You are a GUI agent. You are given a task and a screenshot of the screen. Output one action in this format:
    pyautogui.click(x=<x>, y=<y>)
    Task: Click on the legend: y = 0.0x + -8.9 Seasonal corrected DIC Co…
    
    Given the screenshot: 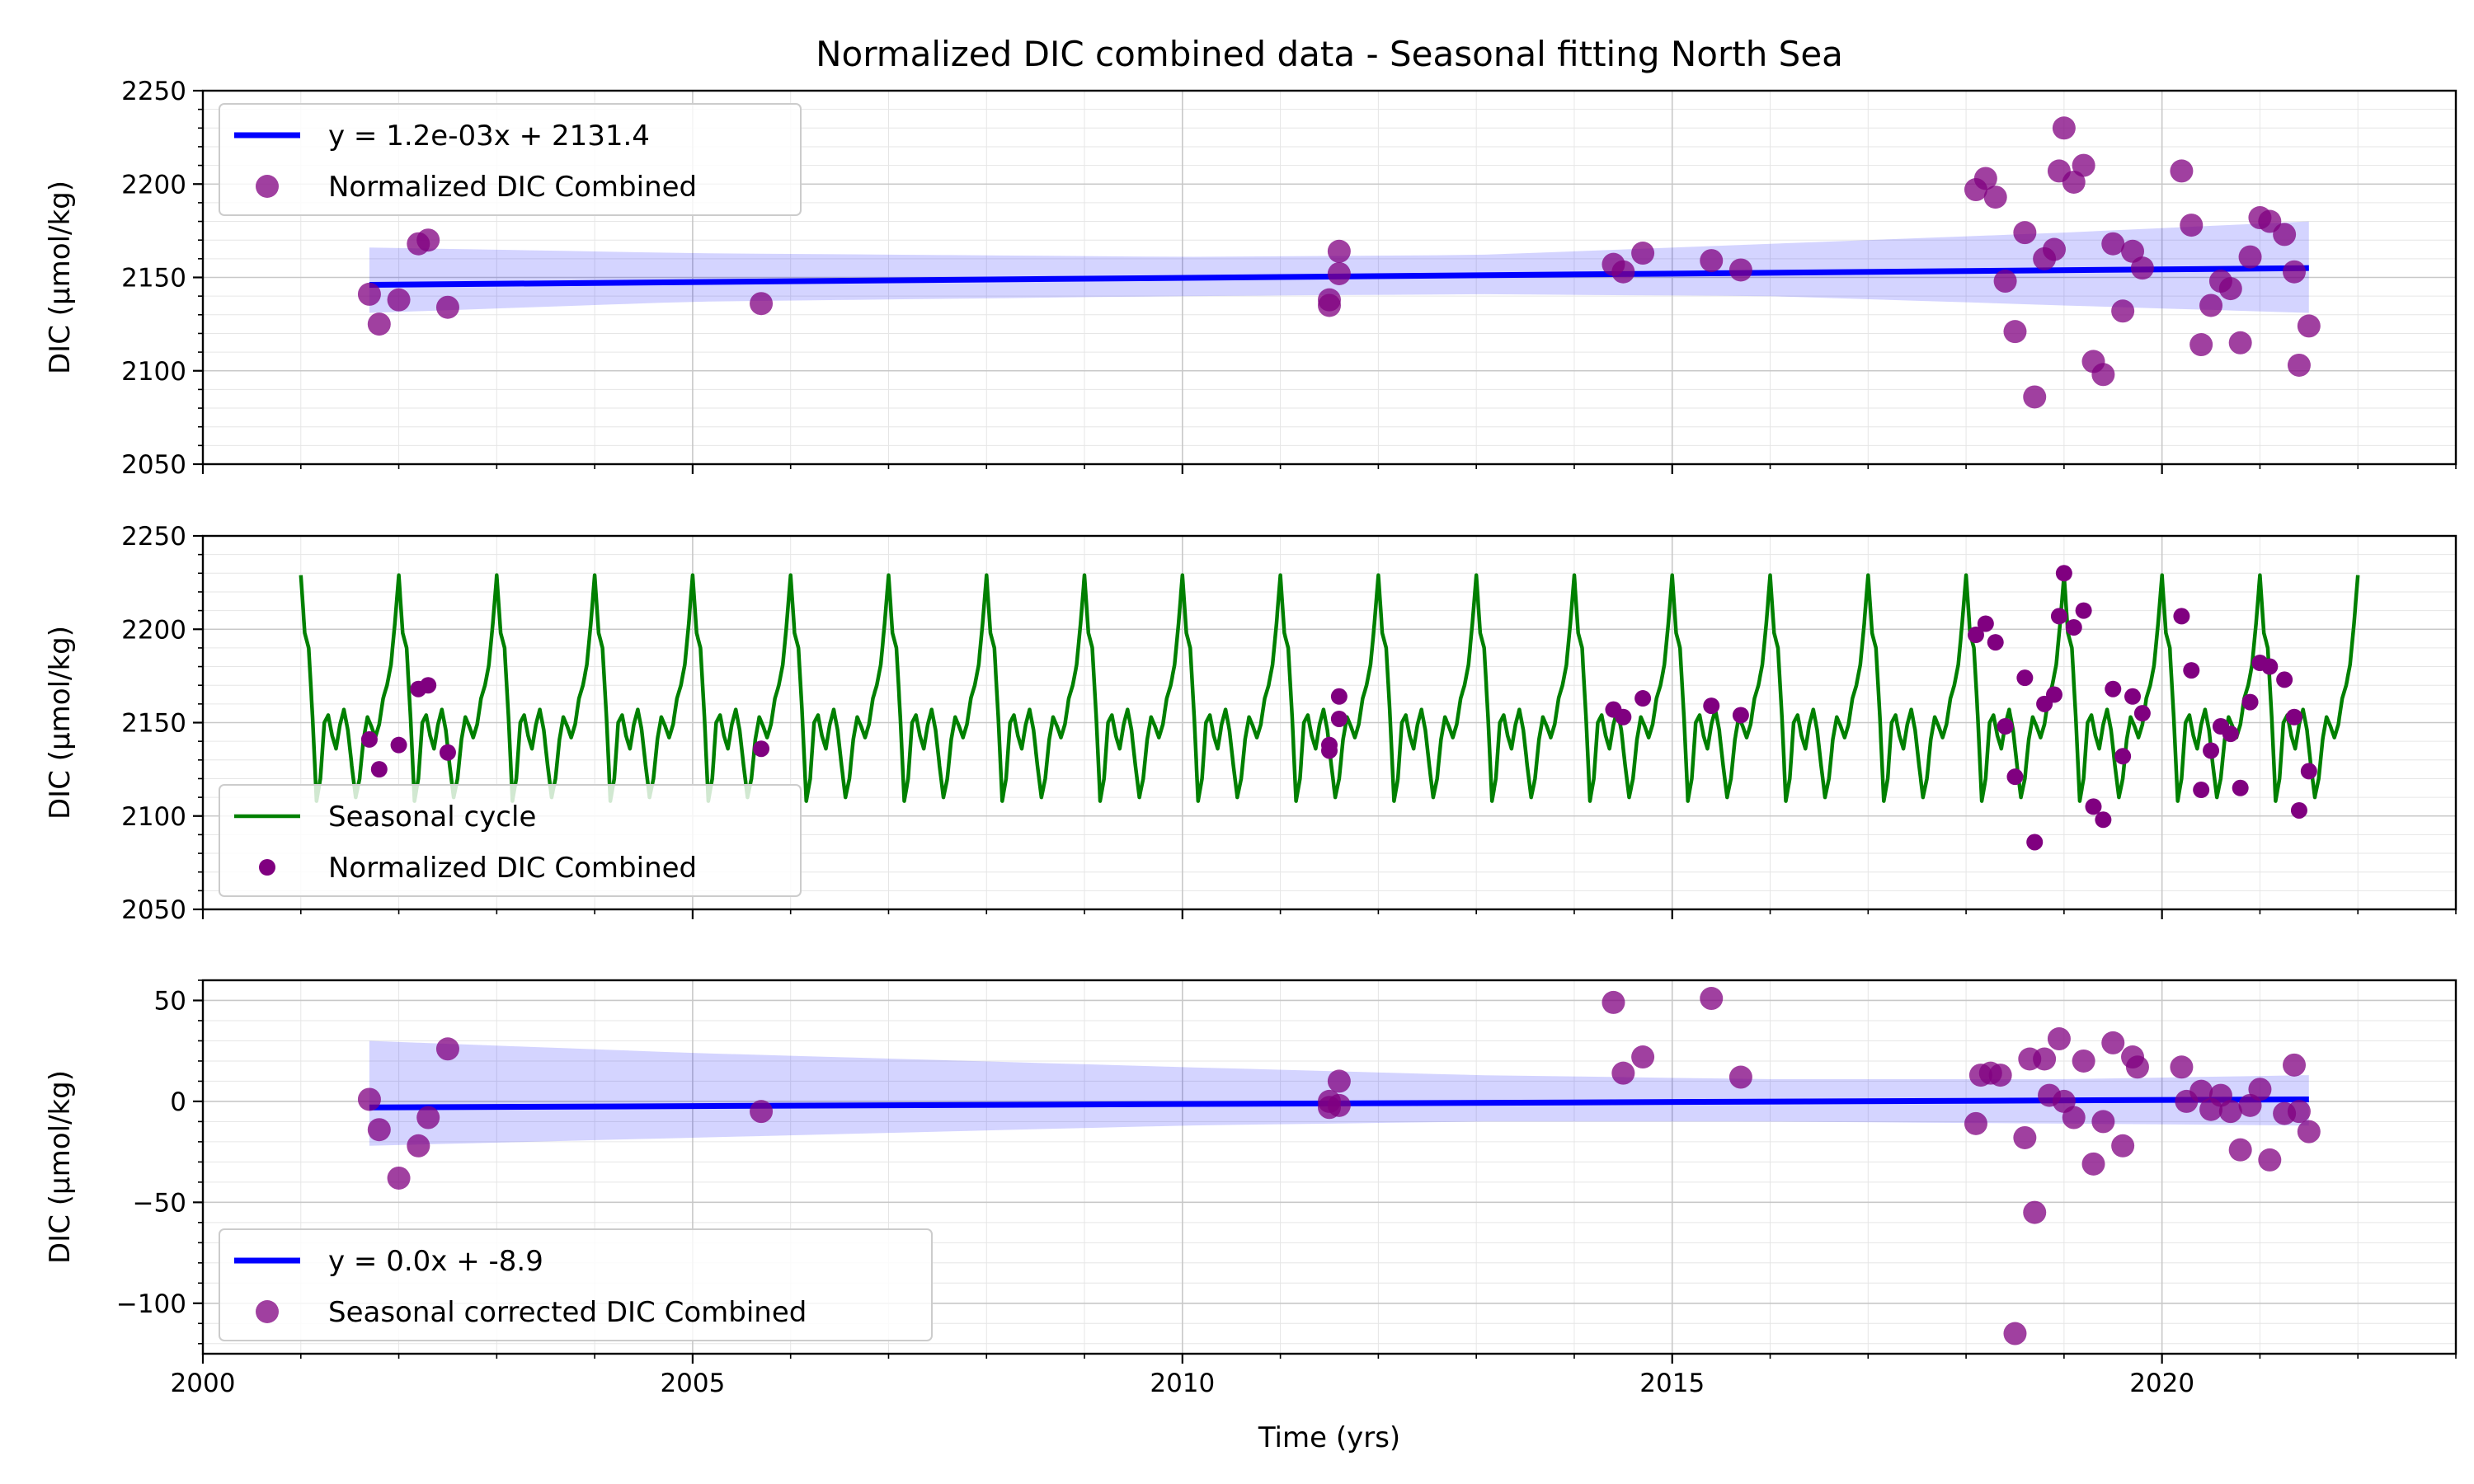 What is the action you would take?
    pyautogui.click(x=576, y=1284)
    